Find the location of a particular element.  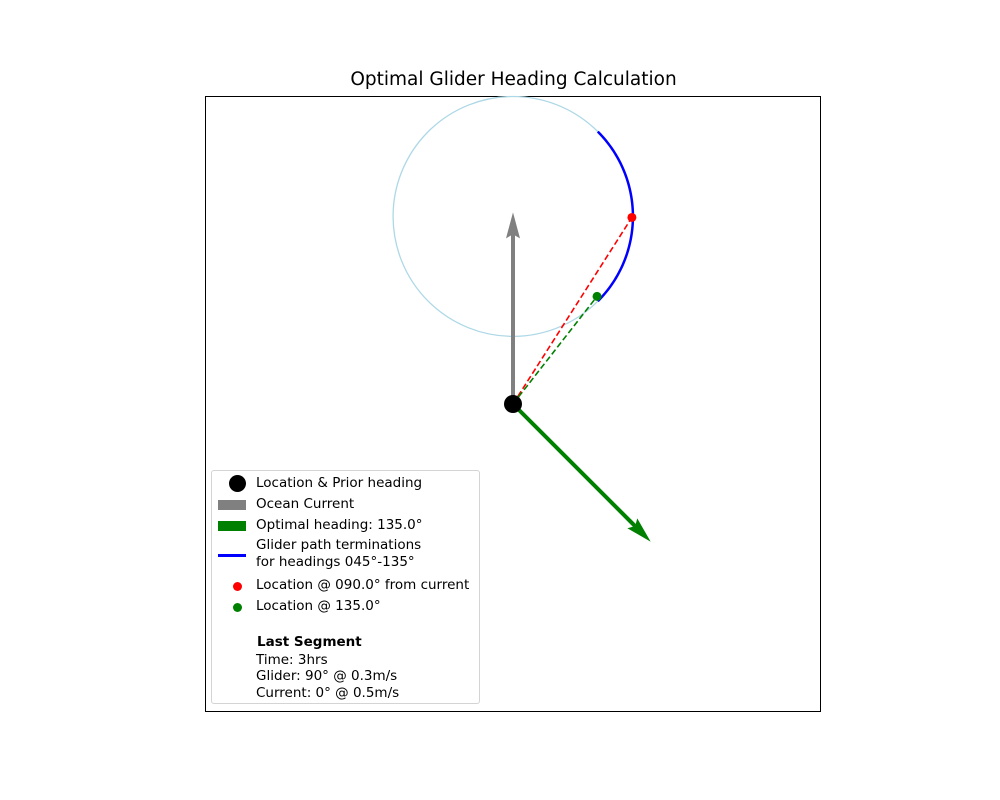

green-dot-icon is located at coordinates (237, 607).